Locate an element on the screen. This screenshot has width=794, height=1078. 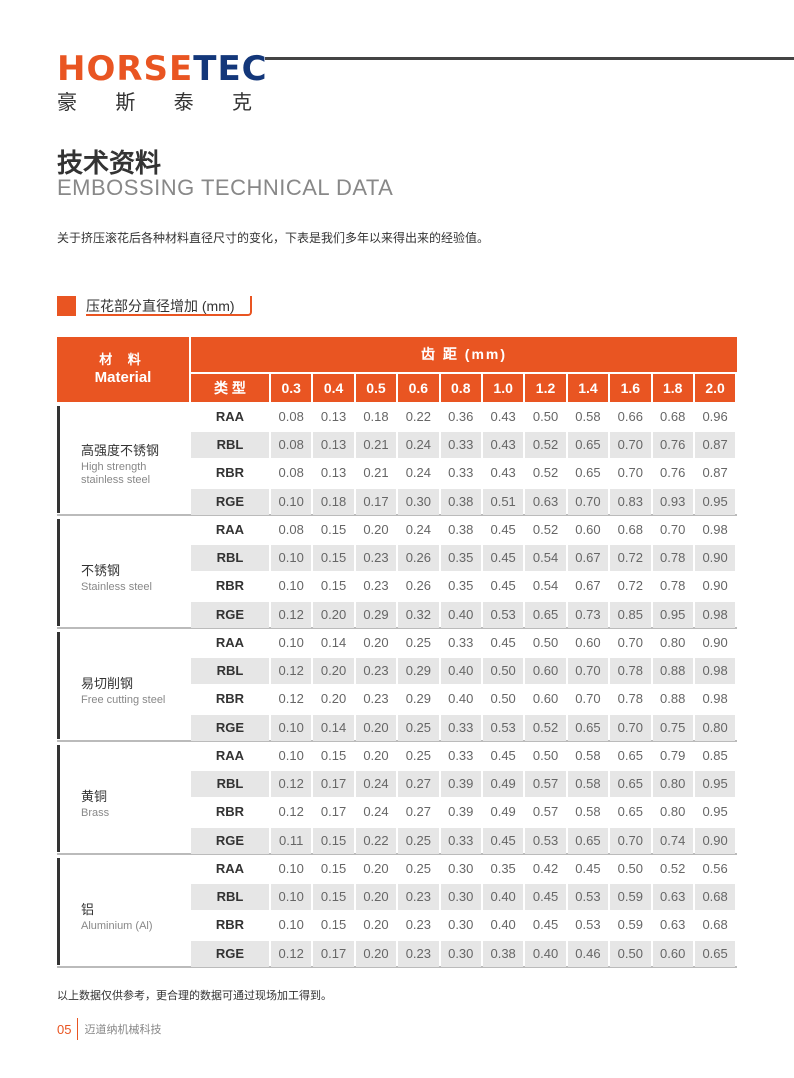
table-cell: 0.25 is located at coordinates (418, 755).